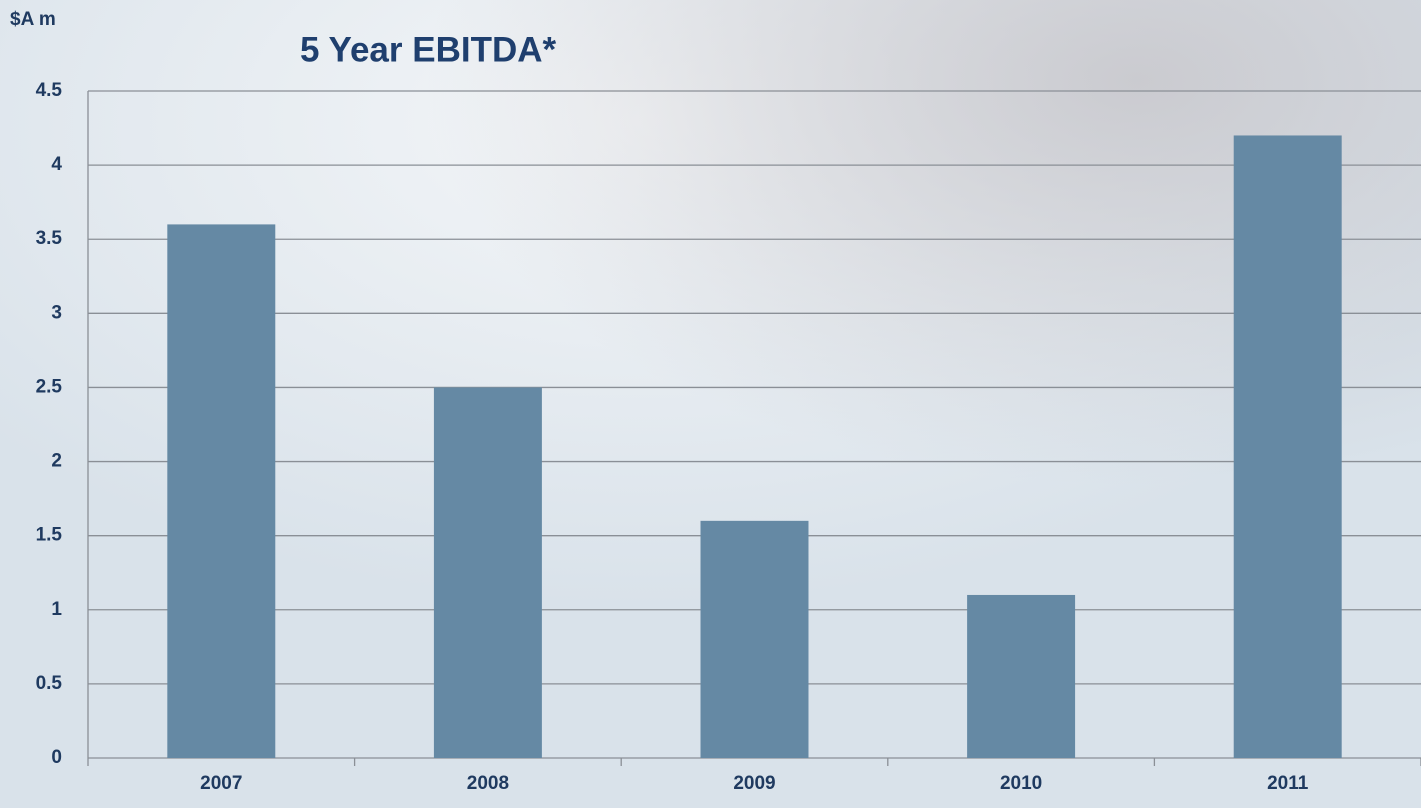  Describe the element at coordinates (1288, 783) in the screenshot. I see `x-tick-label: 2011` at that location.